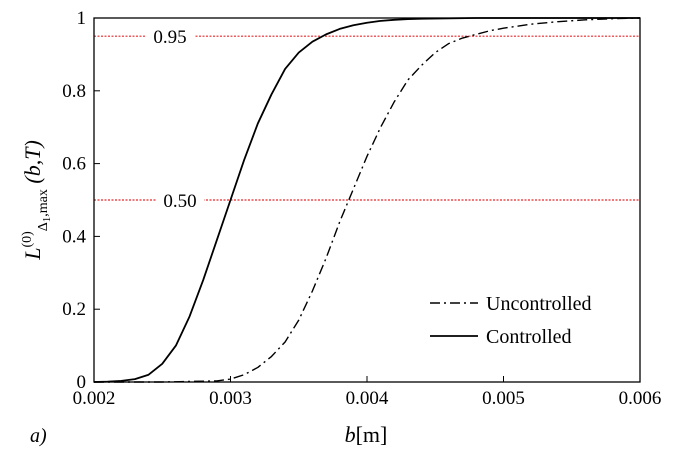  I want to click on x-tick-label-0.002: 0.002, so click(94, 398).